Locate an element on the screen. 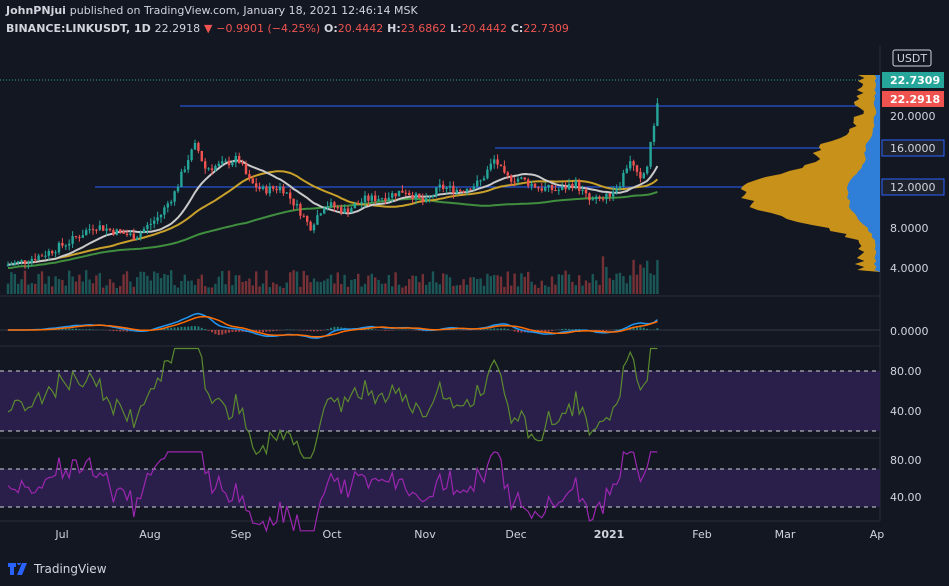 The image size is (949, 586). down-arrow-icon: ▼ is located at coordinates (208, 28).